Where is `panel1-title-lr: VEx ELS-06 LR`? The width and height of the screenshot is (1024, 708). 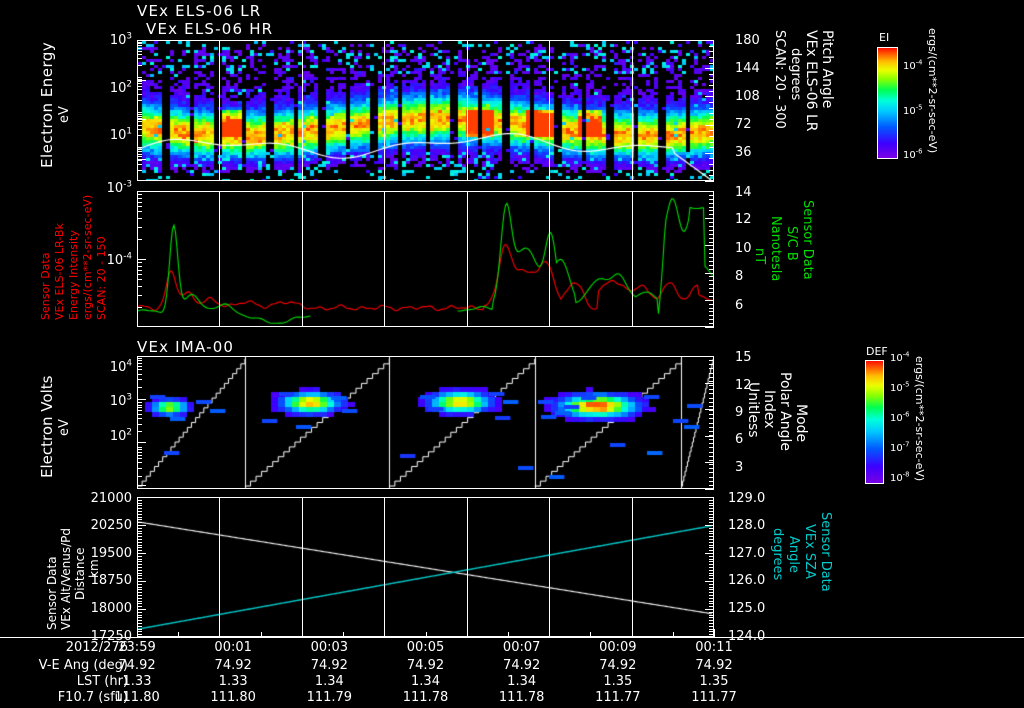 panel1-title-lr: VEx ELS-06 LR is located at coordinates (199, 11).